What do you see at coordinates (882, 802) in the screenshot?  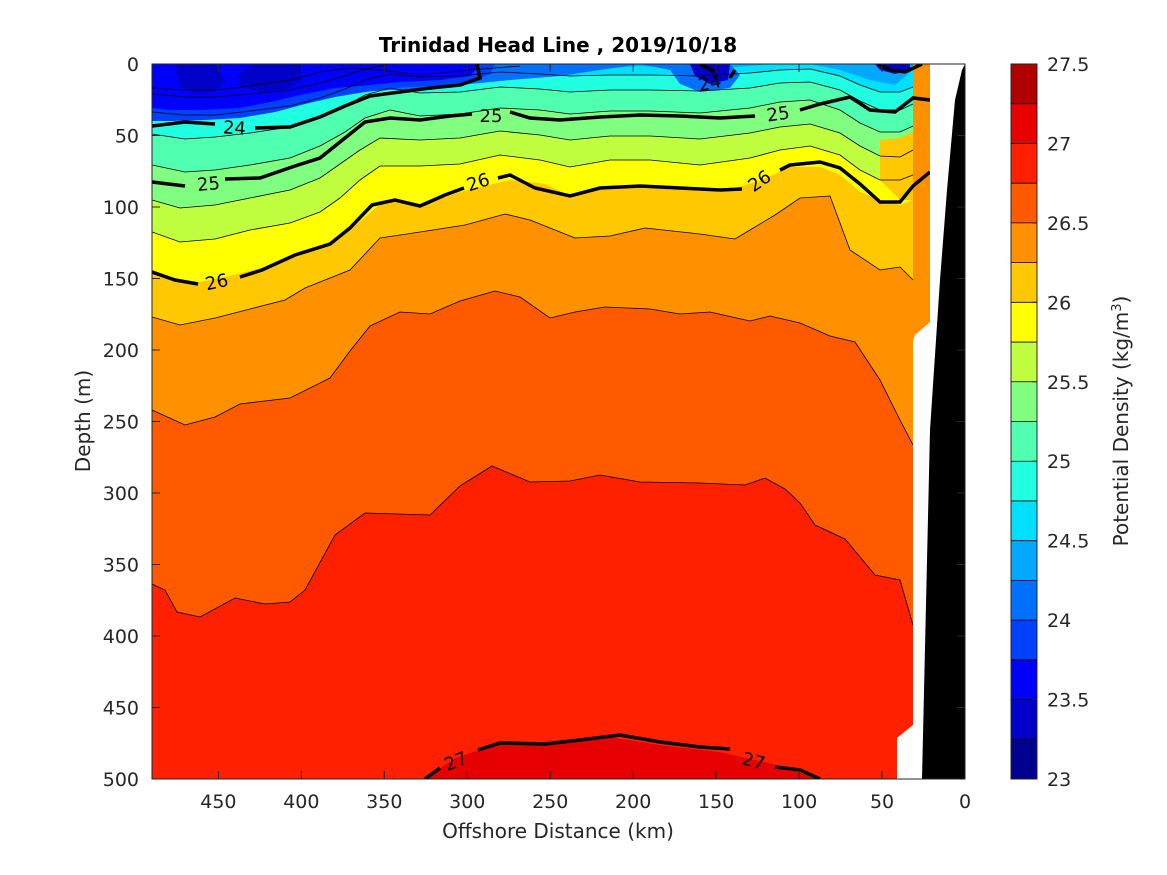 I see `x-tick-label: 50` at bounding box center [882, 802].